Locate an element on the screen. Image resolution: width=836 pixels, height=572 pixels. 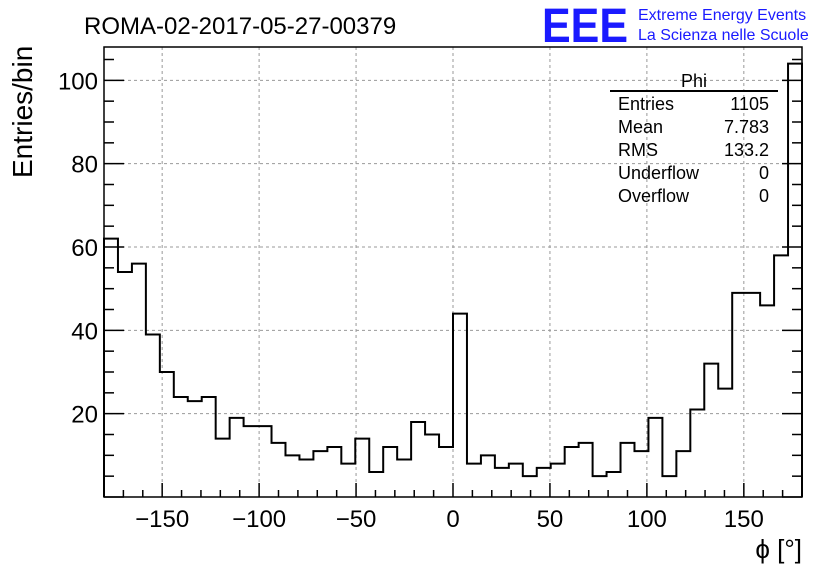
y-tick-label: 20 is located at coordinates (84, 415).